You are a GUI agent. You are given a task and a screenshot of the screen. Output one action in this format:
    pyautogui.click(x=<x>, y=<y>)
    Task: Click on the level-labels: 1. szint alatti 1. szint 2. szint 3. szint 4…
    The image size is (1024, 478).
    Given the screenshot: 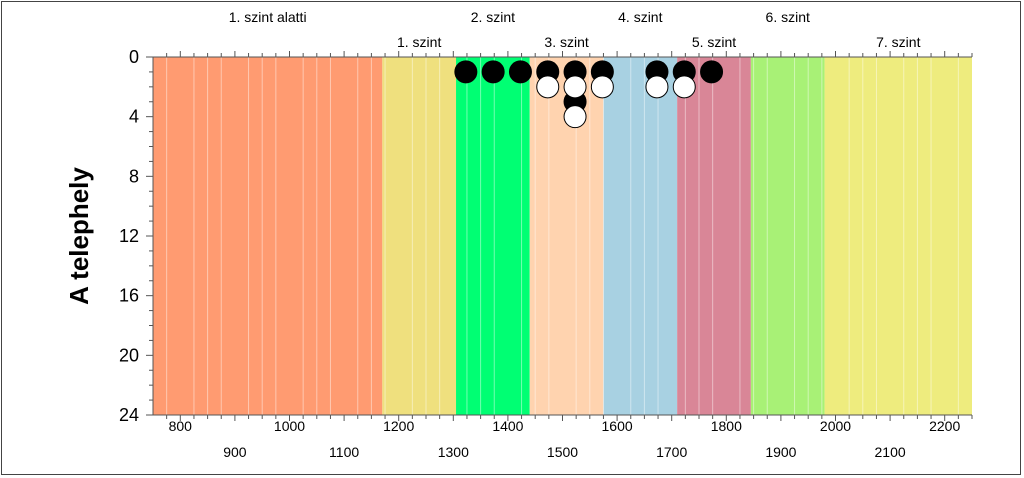 What is the action you would take?
    pyautogui.click(x=575, y=29)
    